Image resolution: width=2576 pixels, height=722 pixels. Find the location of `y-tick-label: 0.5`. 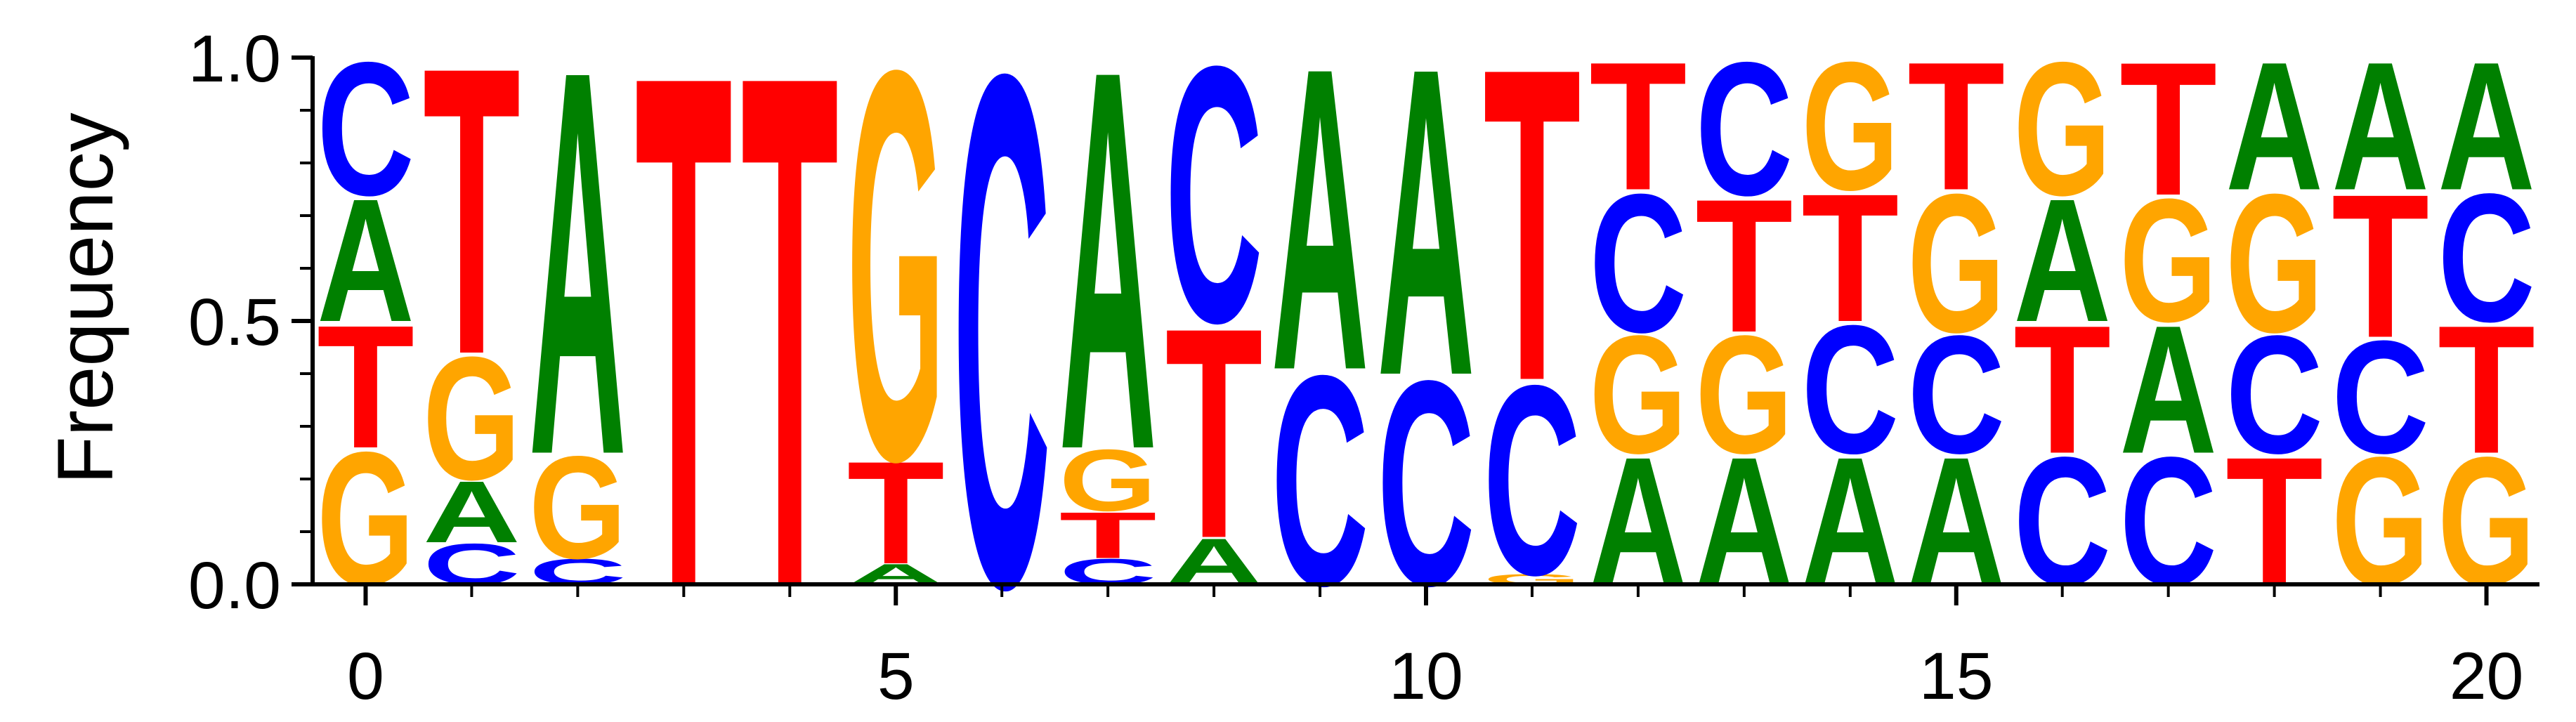

y-tick-label: 0.5 is located at coordinates (234, 322).